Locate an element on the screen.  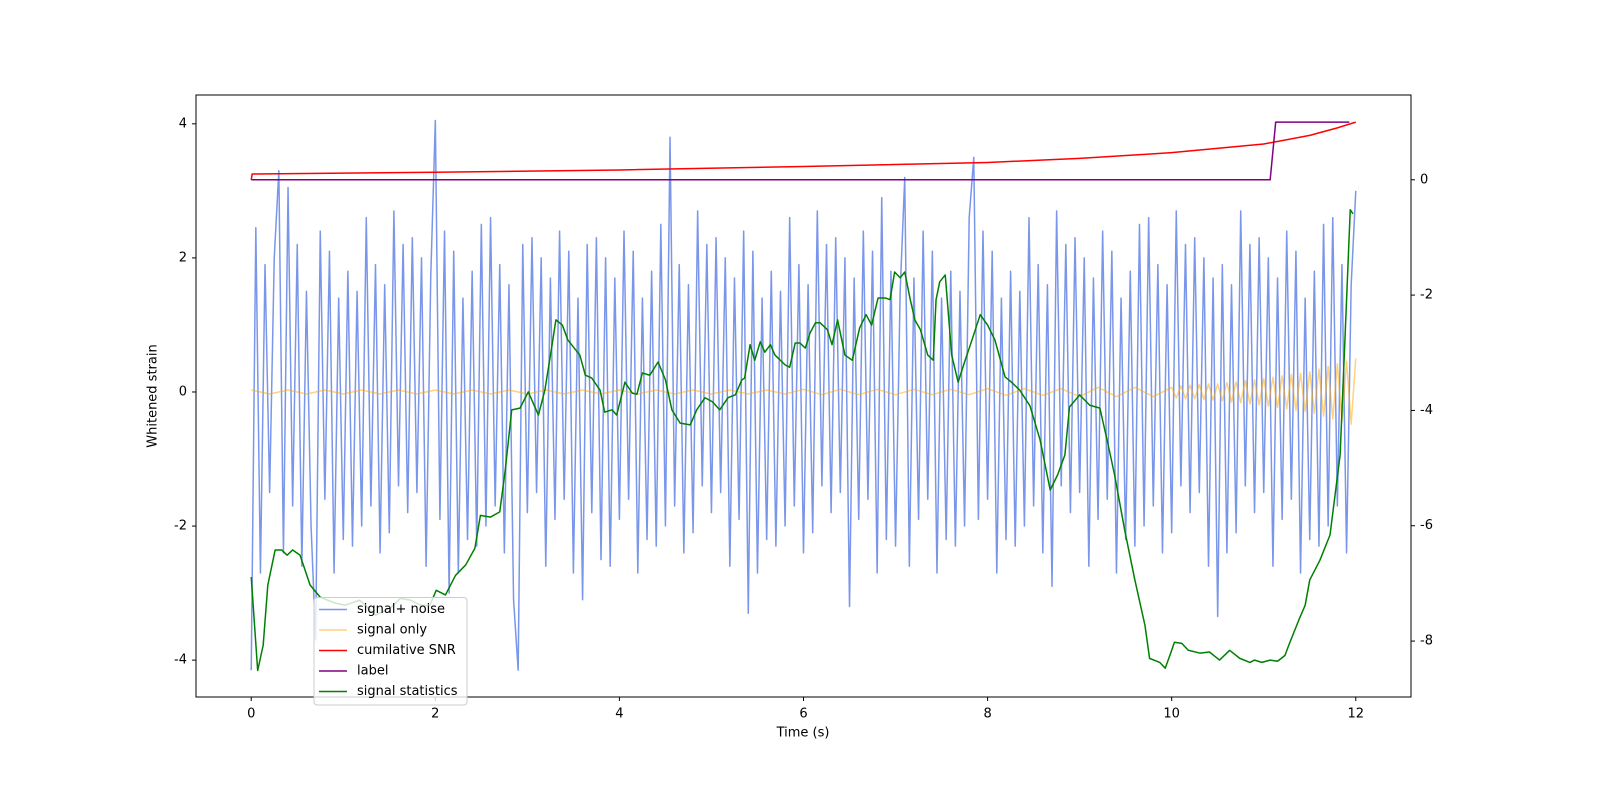
y2-tick-label: -8 is located at coordinates (1426, 641).